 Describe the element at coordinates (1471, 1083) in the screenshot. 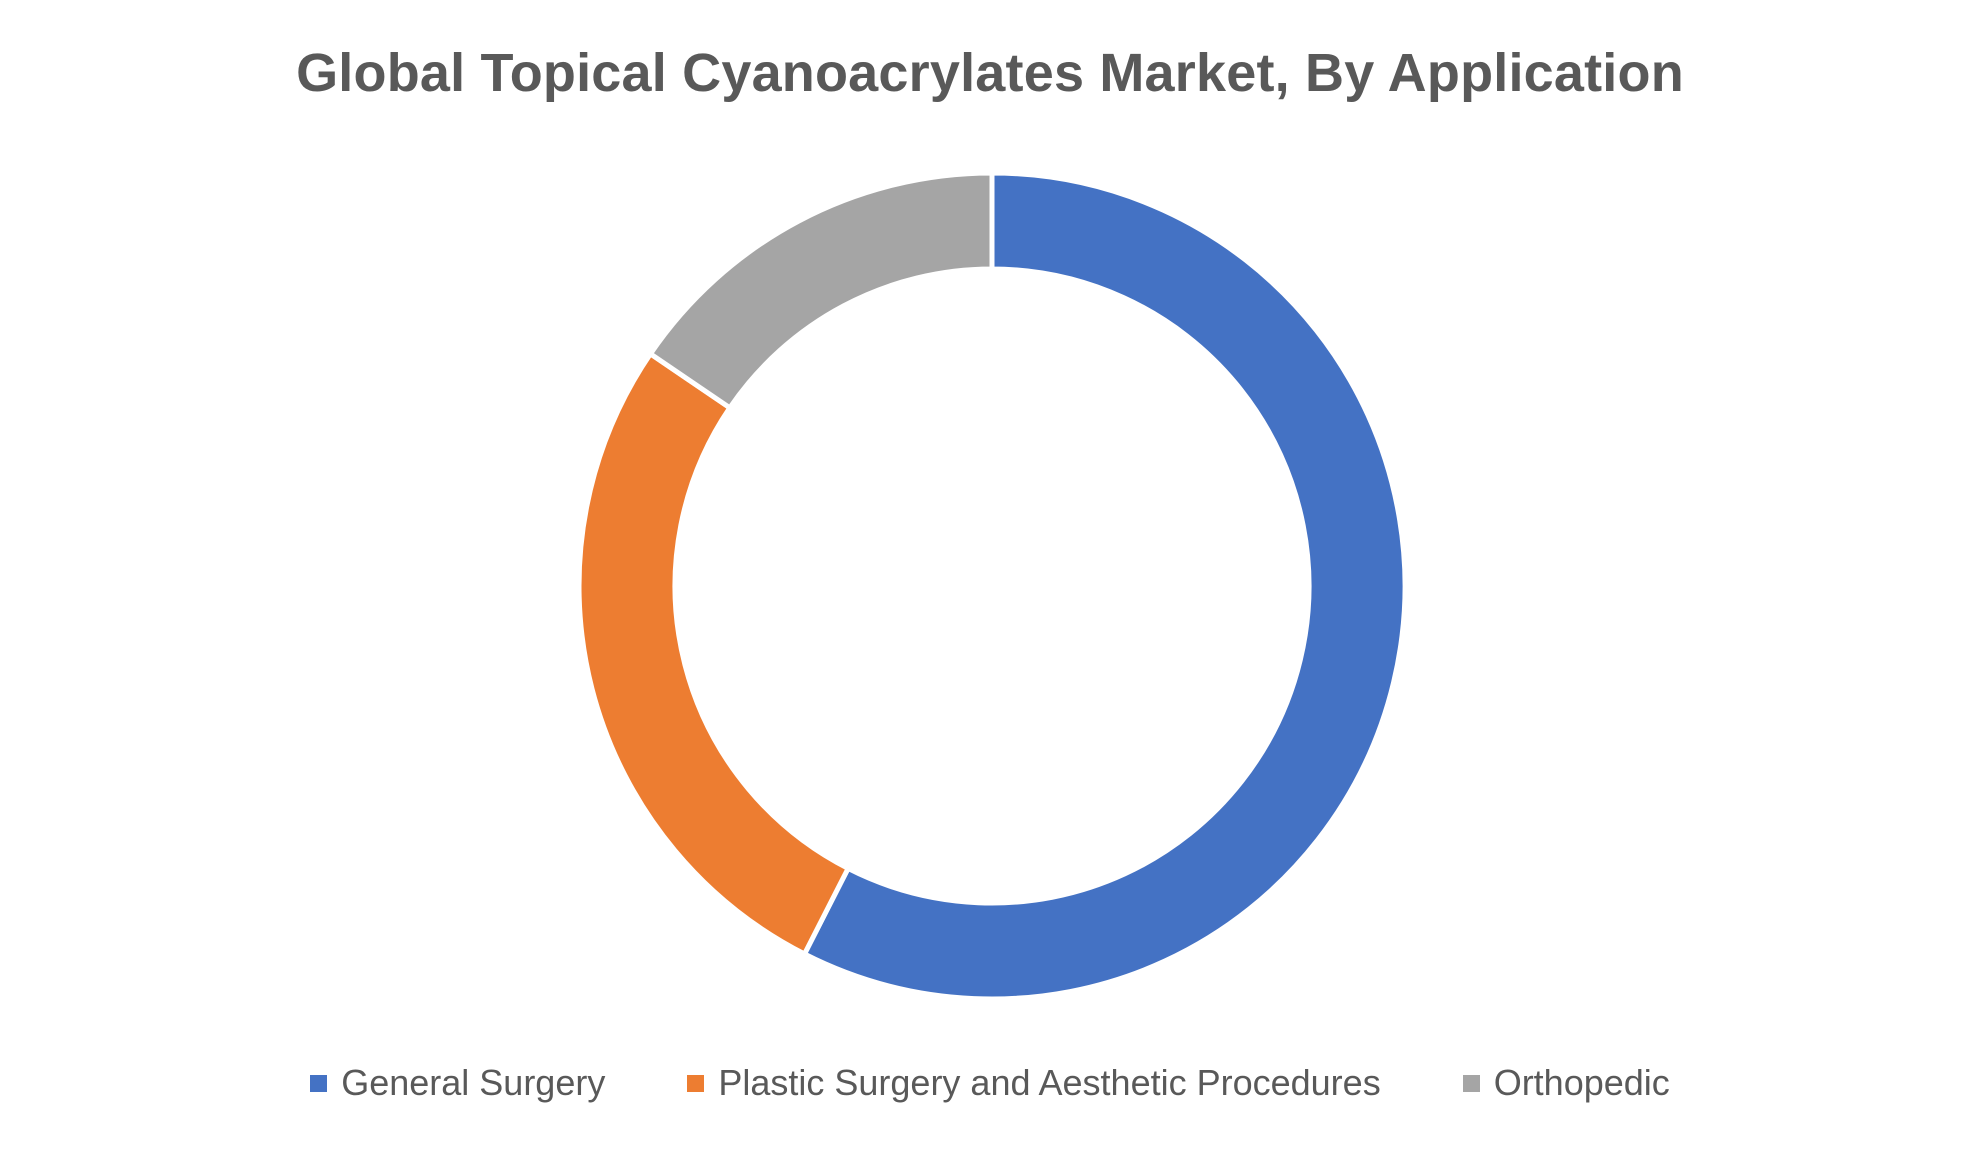

I see `legend-swatch-orthopedic` at that location.